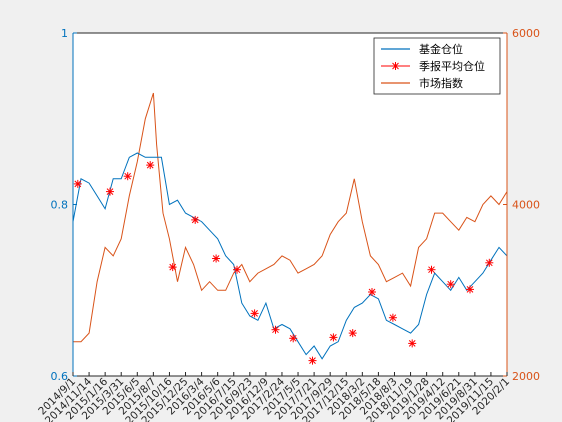 This screenshot has width=562, height=422. Describe the element at coordinates (526, 376) in the screenshot. I see `right-tick-label: 2000` at that location.